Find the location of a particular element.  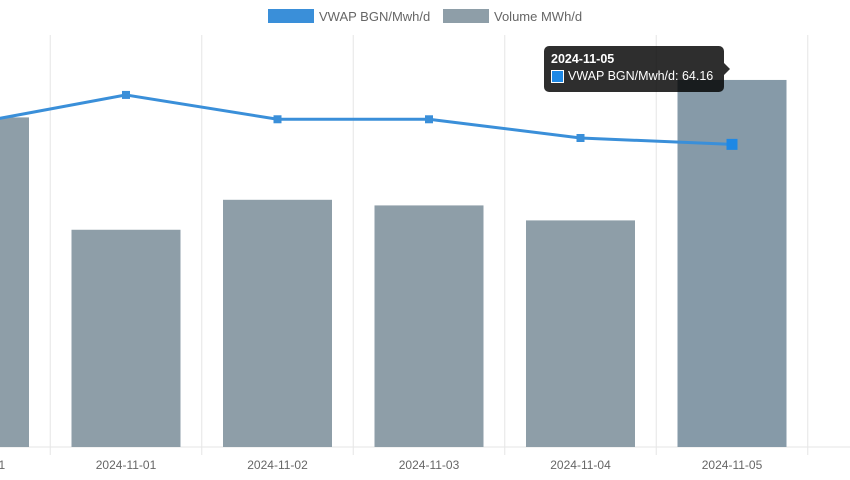

legend-label: Volume MWh/d is located at coordinates (538, 16).